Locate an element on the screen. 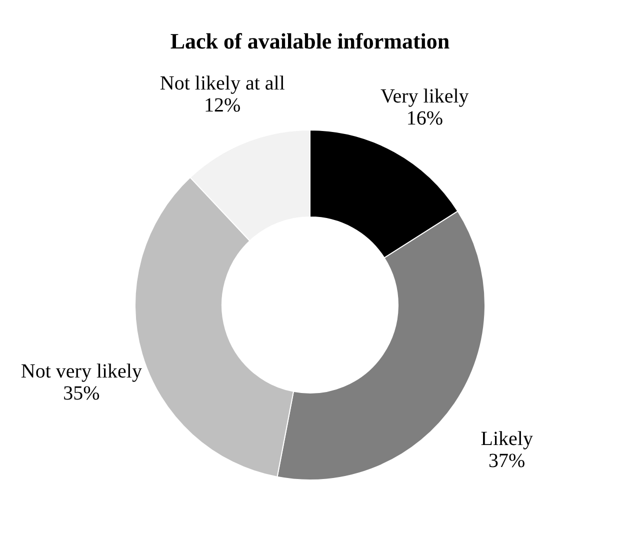  data-label: 12% is located at coordinates (222, 105).